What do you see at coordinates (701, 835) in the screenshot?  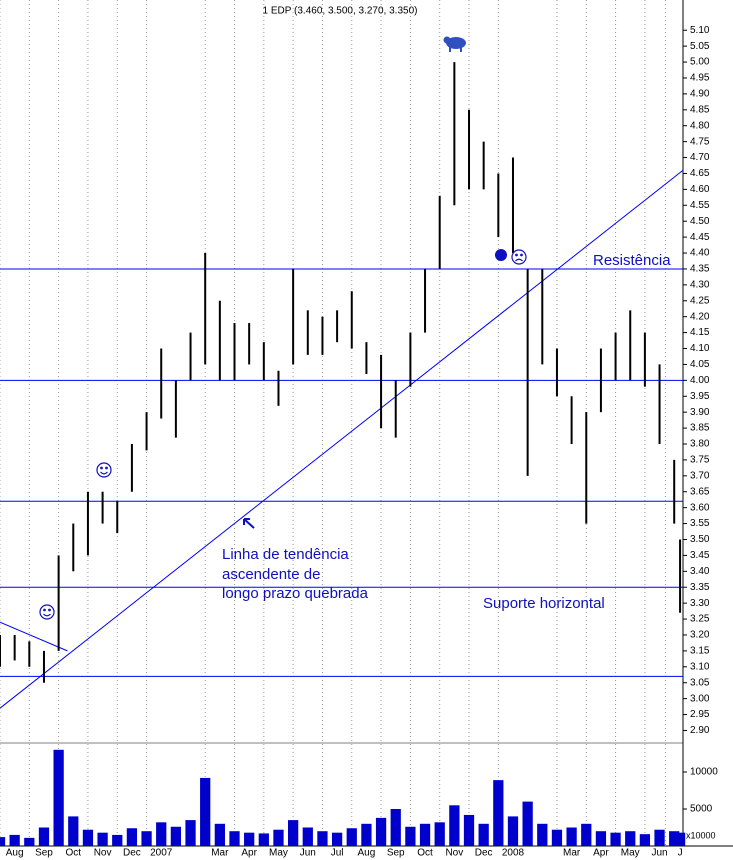 I see `volume-unit-label: x10000` at bounding box center [701, 835].